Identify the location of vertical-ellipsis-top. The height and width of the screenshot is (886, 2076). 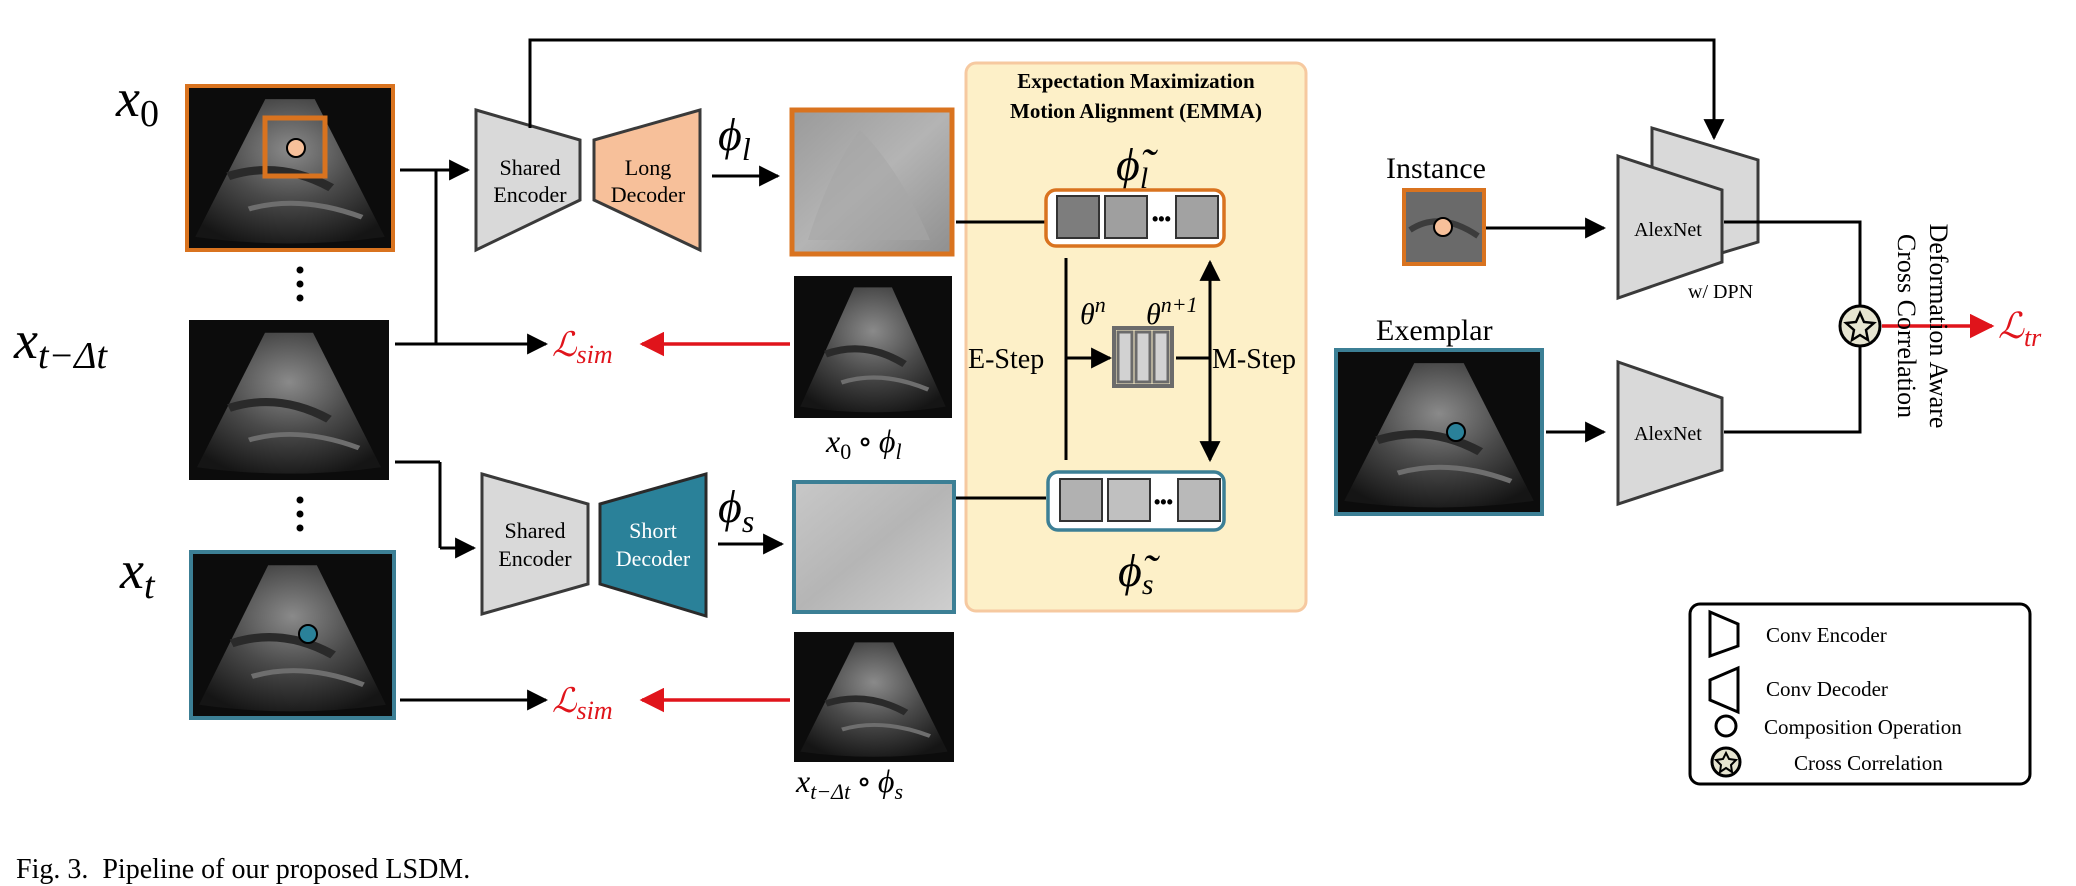
(300, 284).